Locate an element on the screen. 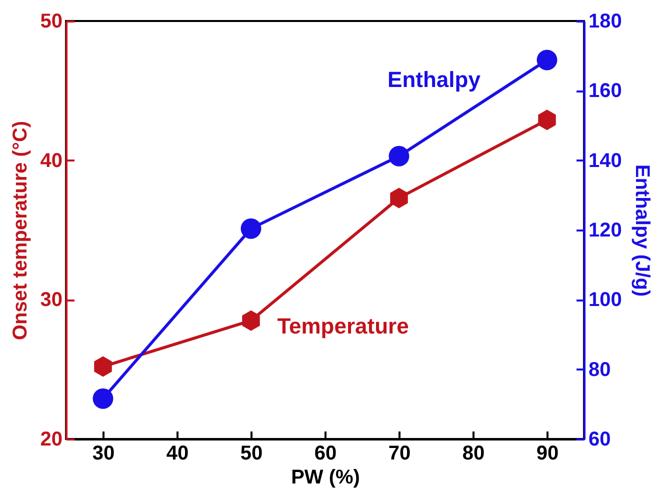 This screenshot has width=662, height=495. x-tick-label: 70 is located at coordinates (399, 453).